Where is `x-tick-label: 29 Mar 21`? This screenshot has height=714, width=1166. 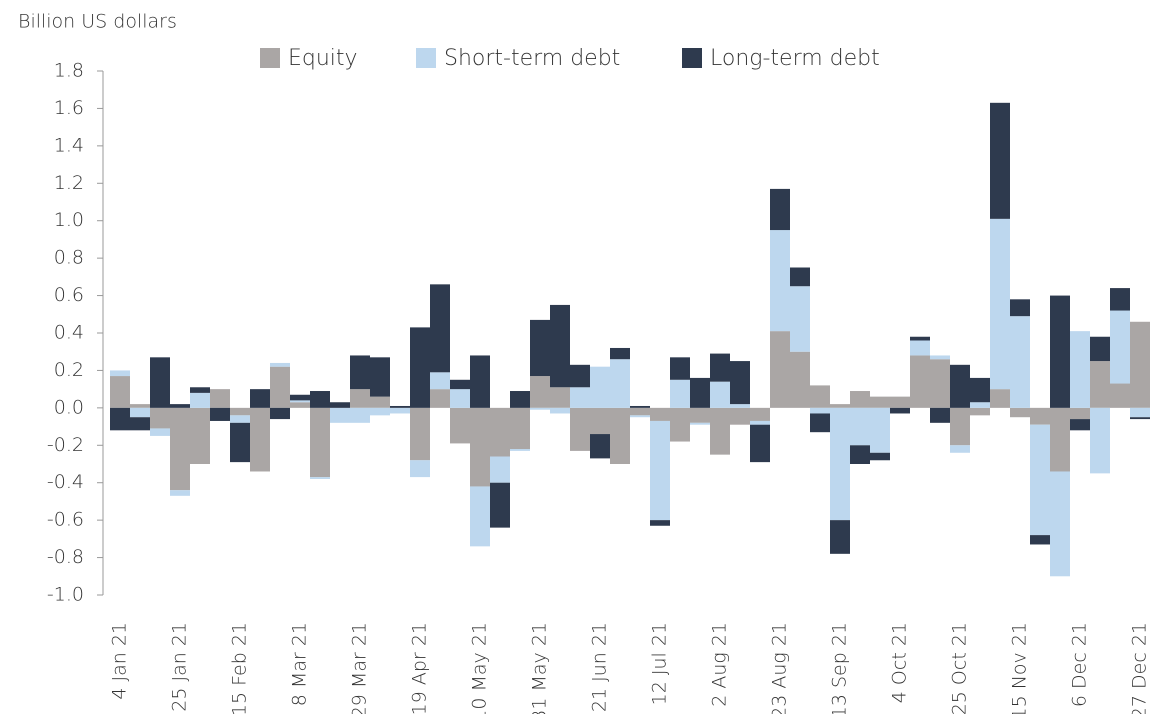 x-tick-label: 29 Mar 21 is located at coordinates (360, 668).